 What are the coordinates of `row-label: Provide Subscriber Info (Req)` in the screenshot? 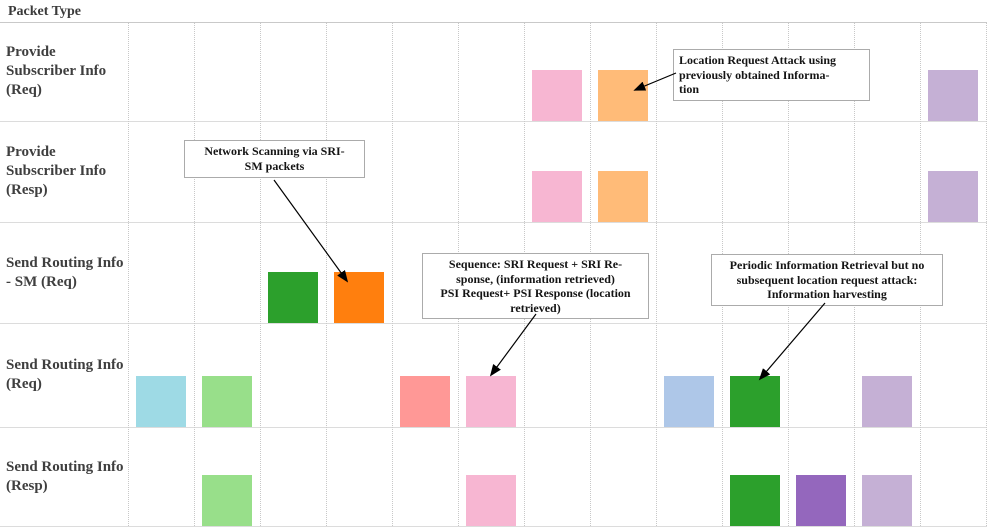 It's located at (56, 71).